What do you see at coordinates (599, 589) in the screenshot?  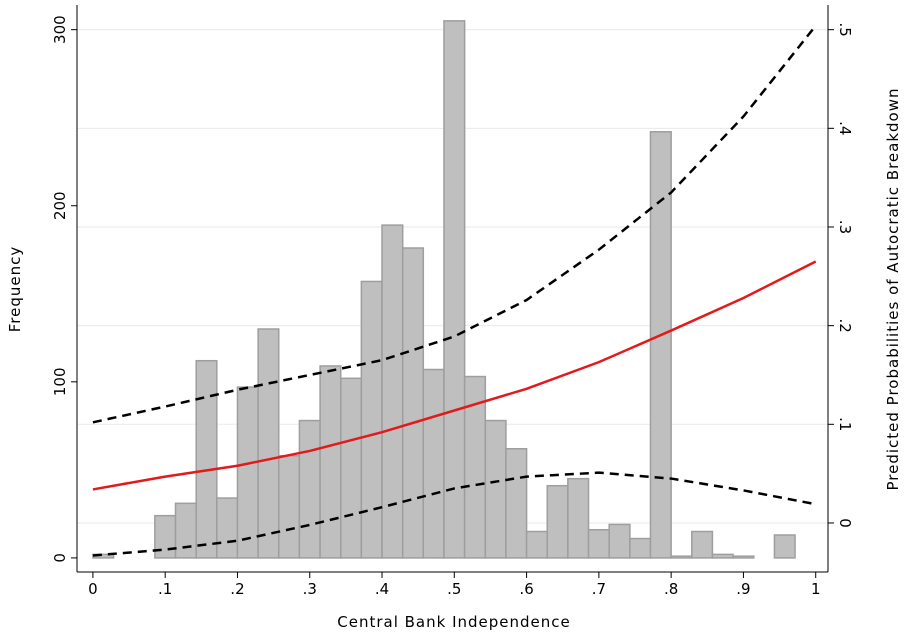 I see `x-tick-label: .7` at bounding box center [599, 589].